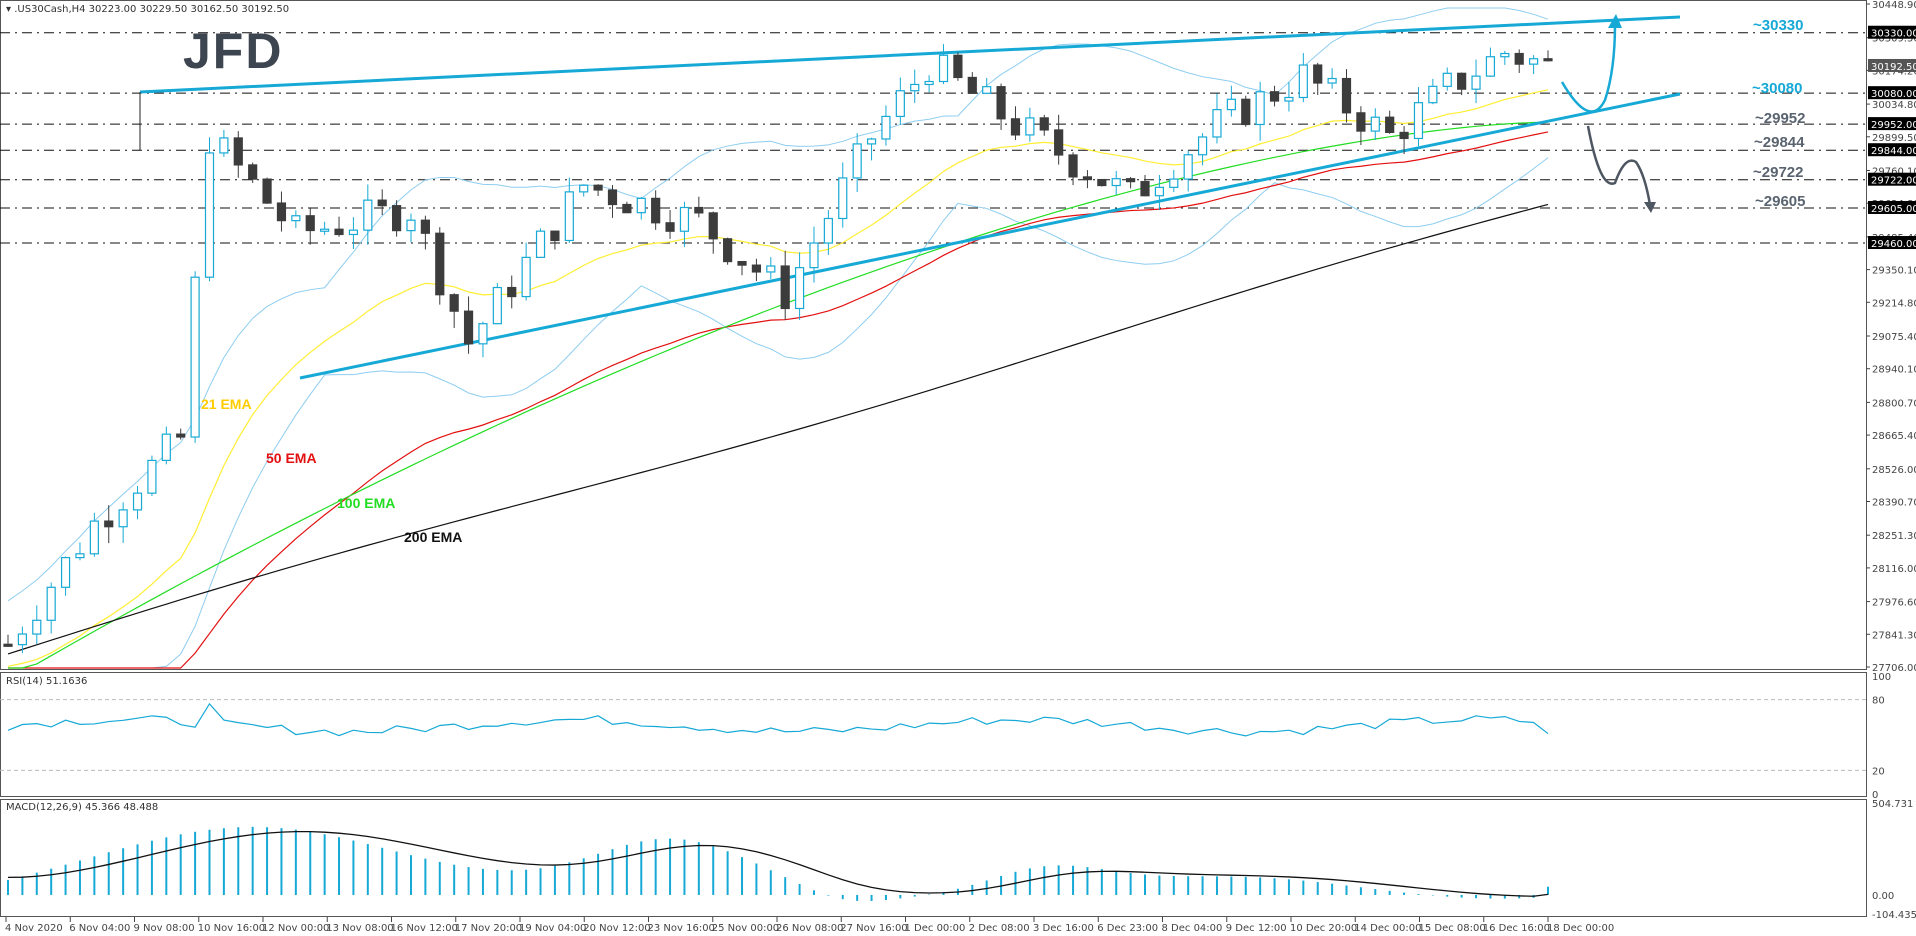 The width and height of the screenshot is (1916, 936). Describe the element at coordinates (1063, 928) in the screenshot. I see `time-tick: 3 Dec 16:00` at that location.